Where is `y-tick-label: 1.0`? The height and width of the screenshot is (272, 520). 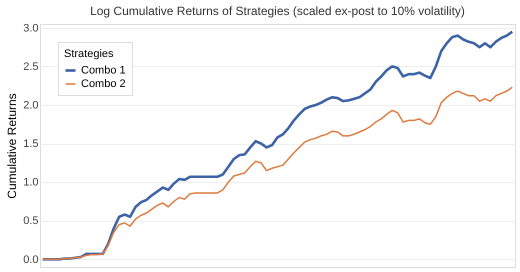
y-tick-label: 1.0 is located at coordinates (30, 182).